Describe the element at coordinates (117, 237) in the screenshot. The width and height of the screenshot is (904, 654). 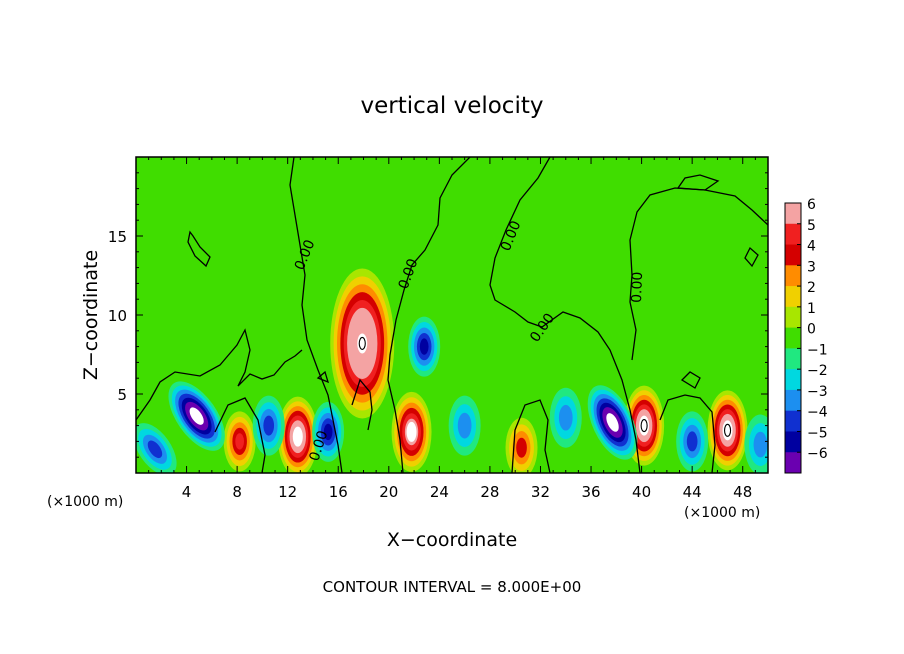
I see `y-tick-label: 15` at that location.